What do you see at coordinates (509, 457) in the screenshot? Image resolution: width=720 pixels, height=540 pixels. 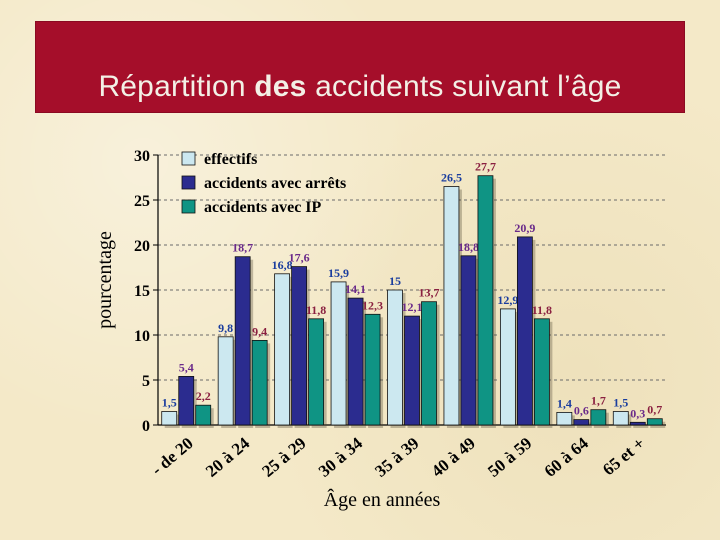 I see `x-tick-label: 50 à 59` at bounding box center [509, 457].